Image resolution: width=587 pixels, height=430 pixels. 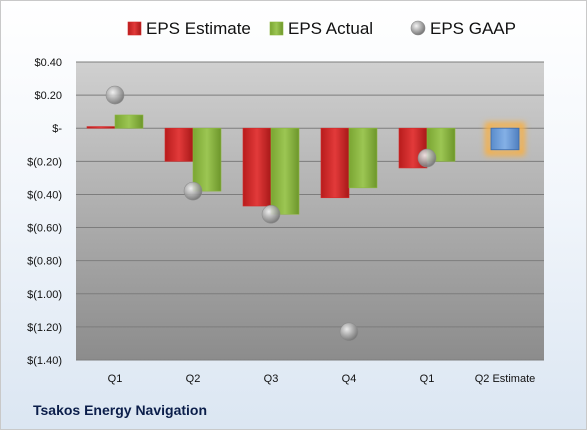 I want to click on legend-label: EPS GAAP, so click(x=473, y=28).